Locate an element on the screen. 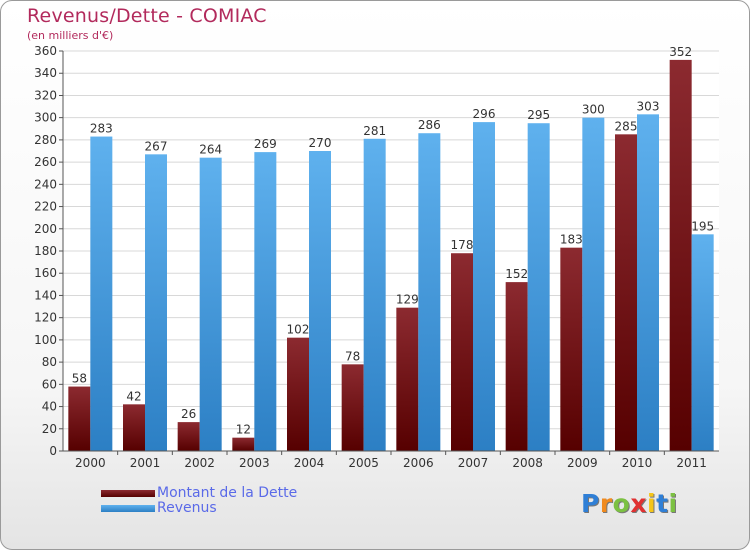 This screenshot has height=550, width=750. y-tick-label: 340 is located at coordinates (45, 73).